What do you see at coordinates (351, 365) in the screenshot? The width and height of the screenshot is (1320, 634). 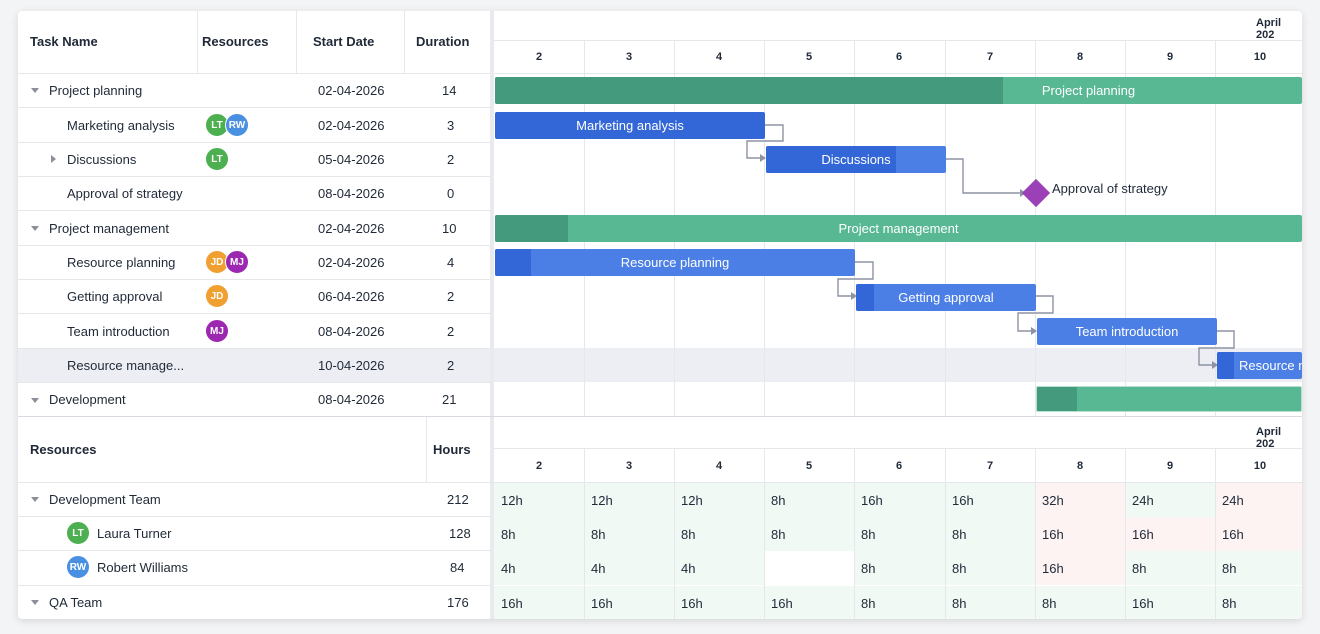 I see `start-date-cell: 10-04-2026` at bounding box center [351, 365].